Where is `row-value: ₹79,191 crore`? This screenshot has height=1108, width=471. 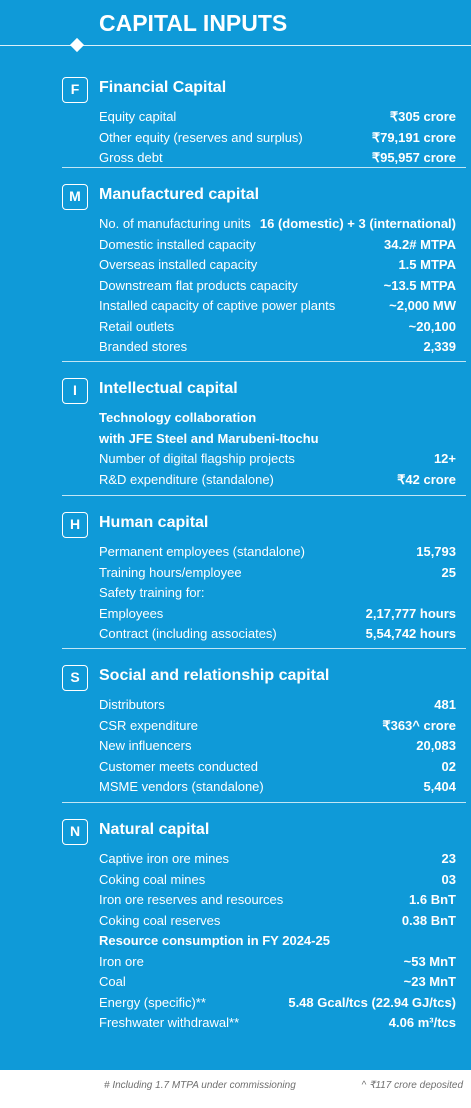 row-value: ₹79,191 crore is located at coordinates (413, 137).